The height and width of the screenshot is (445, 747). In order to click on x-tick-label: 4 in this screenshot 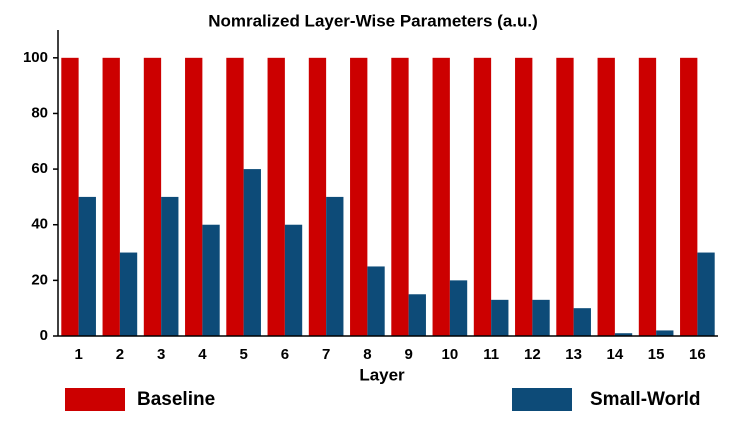, I will do `click(202, 354)`.